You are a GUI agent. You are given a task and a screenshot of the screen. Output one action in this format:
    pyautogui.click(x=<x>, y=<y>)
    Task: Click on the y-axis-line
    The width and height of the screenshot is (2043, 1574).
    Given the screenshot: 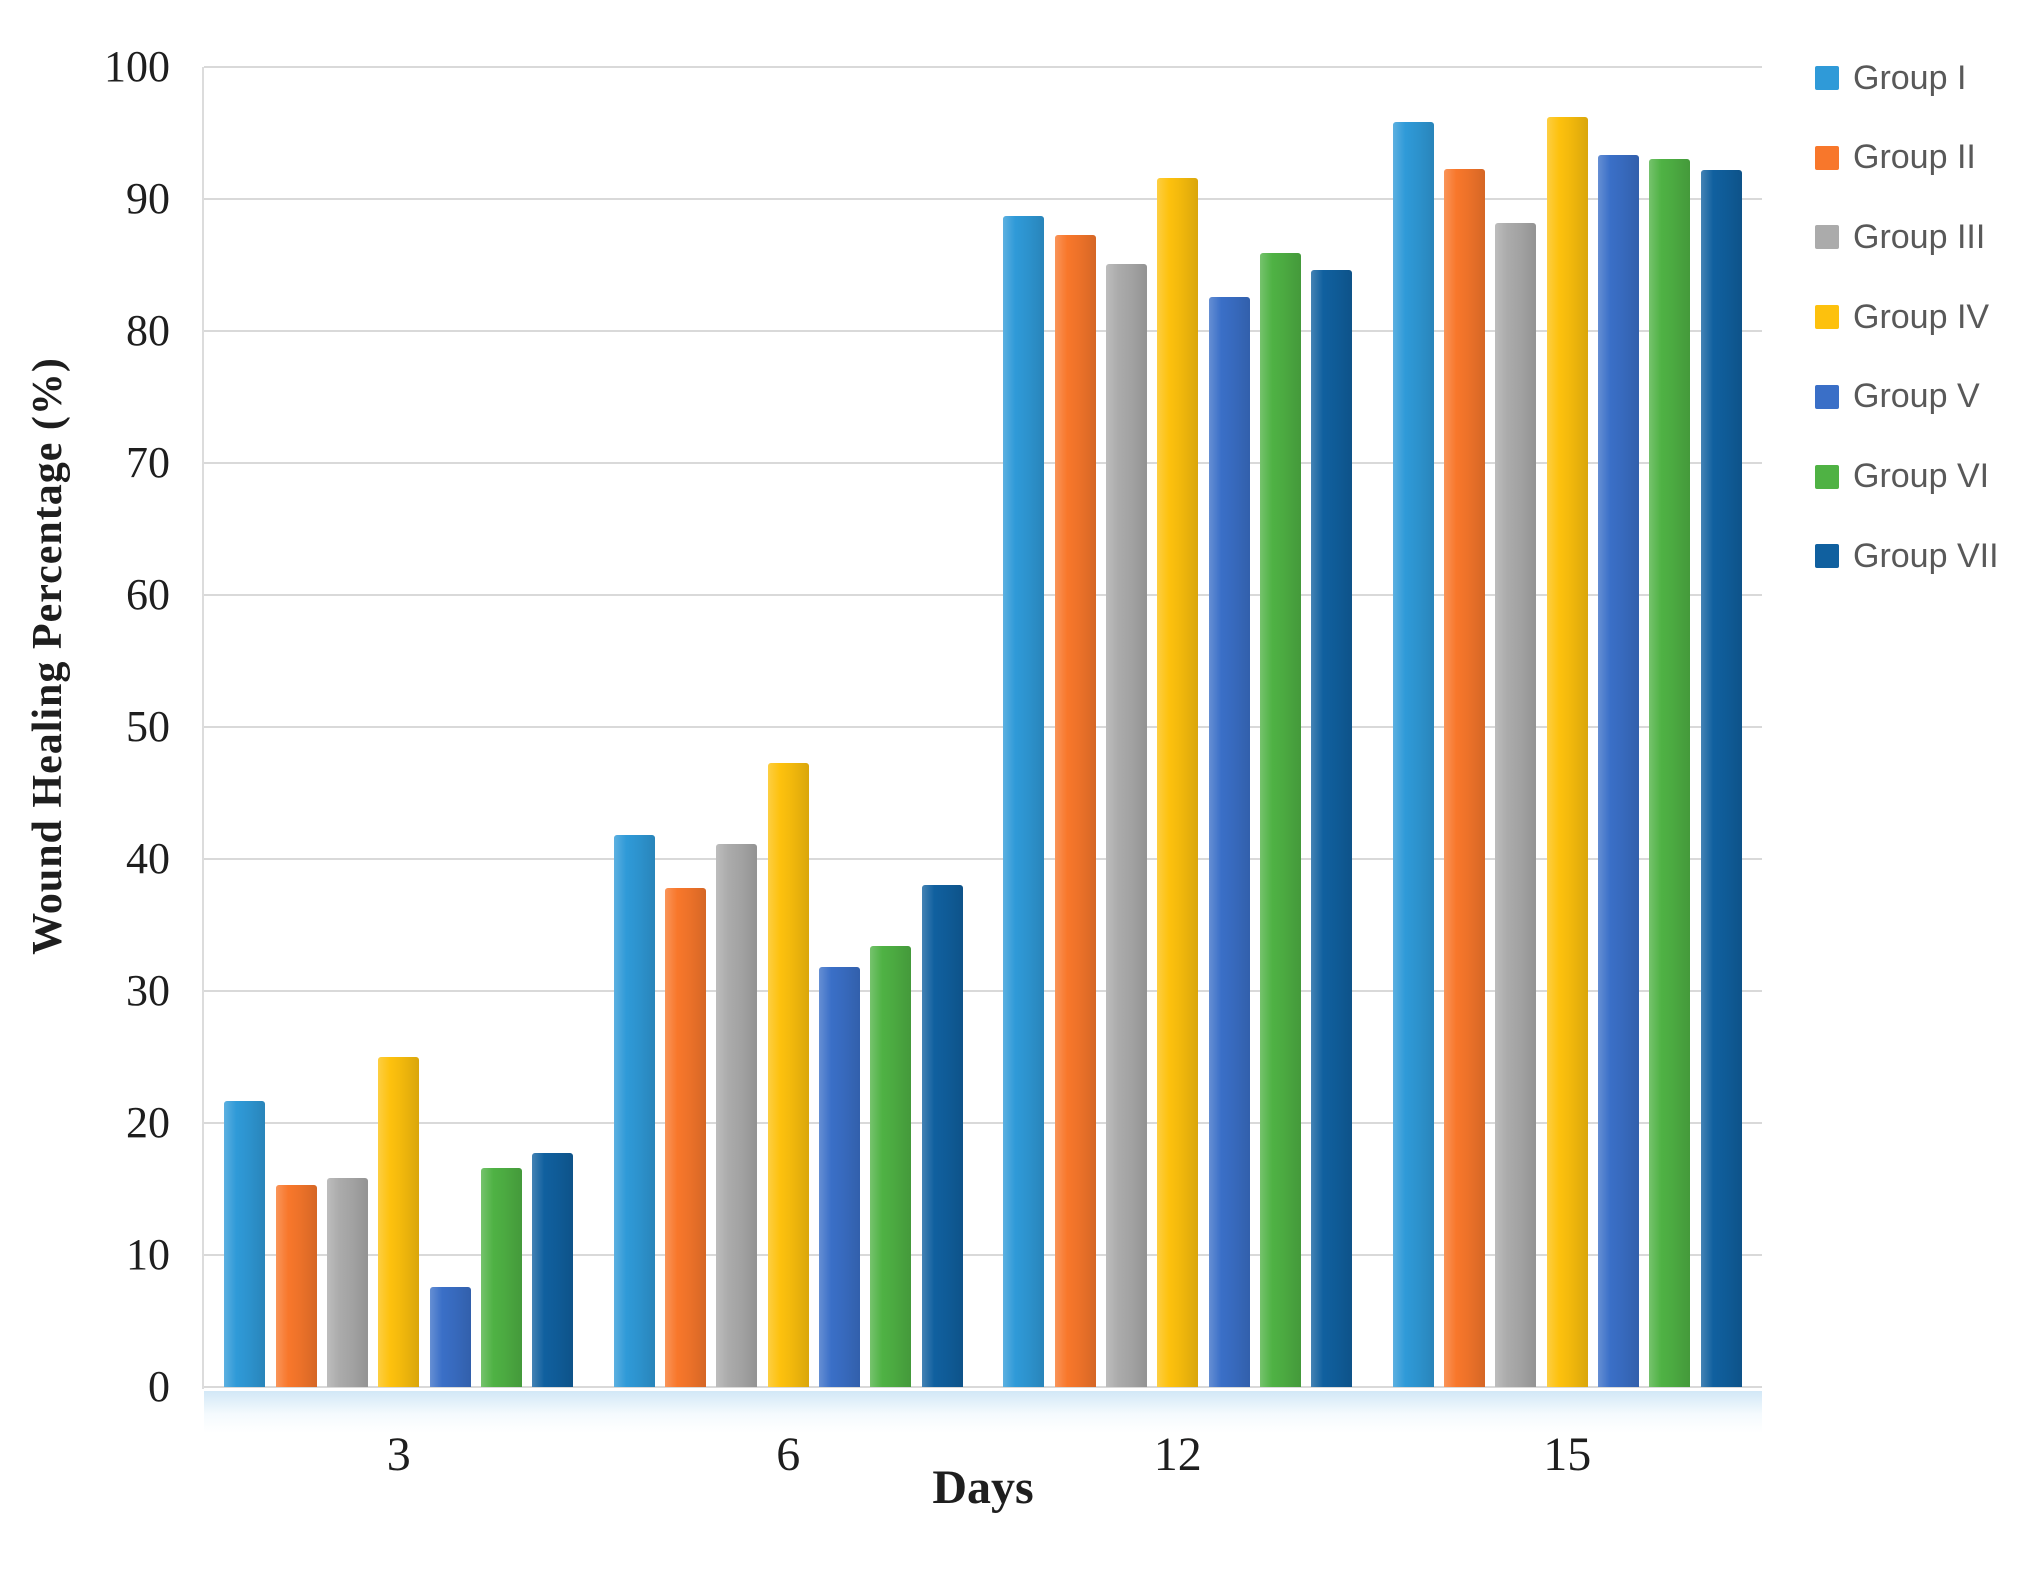 What is the action you would take?
    pyautogui.click(x=203, y=728)
    